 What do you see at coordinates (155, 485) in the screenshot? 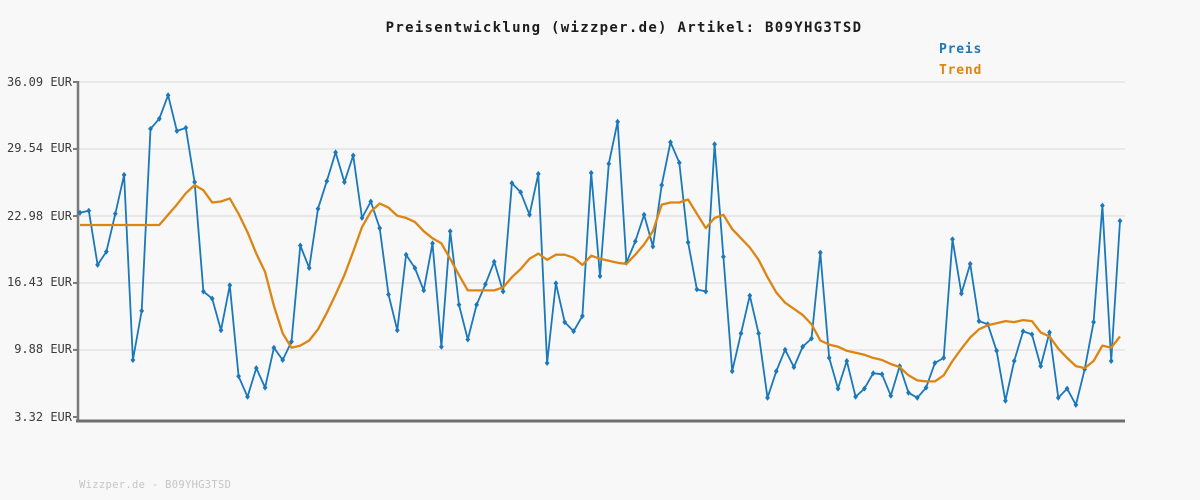
I see `watermark: Wizzper.de - B09YHG3TSD` at bounding box center [155, 485].